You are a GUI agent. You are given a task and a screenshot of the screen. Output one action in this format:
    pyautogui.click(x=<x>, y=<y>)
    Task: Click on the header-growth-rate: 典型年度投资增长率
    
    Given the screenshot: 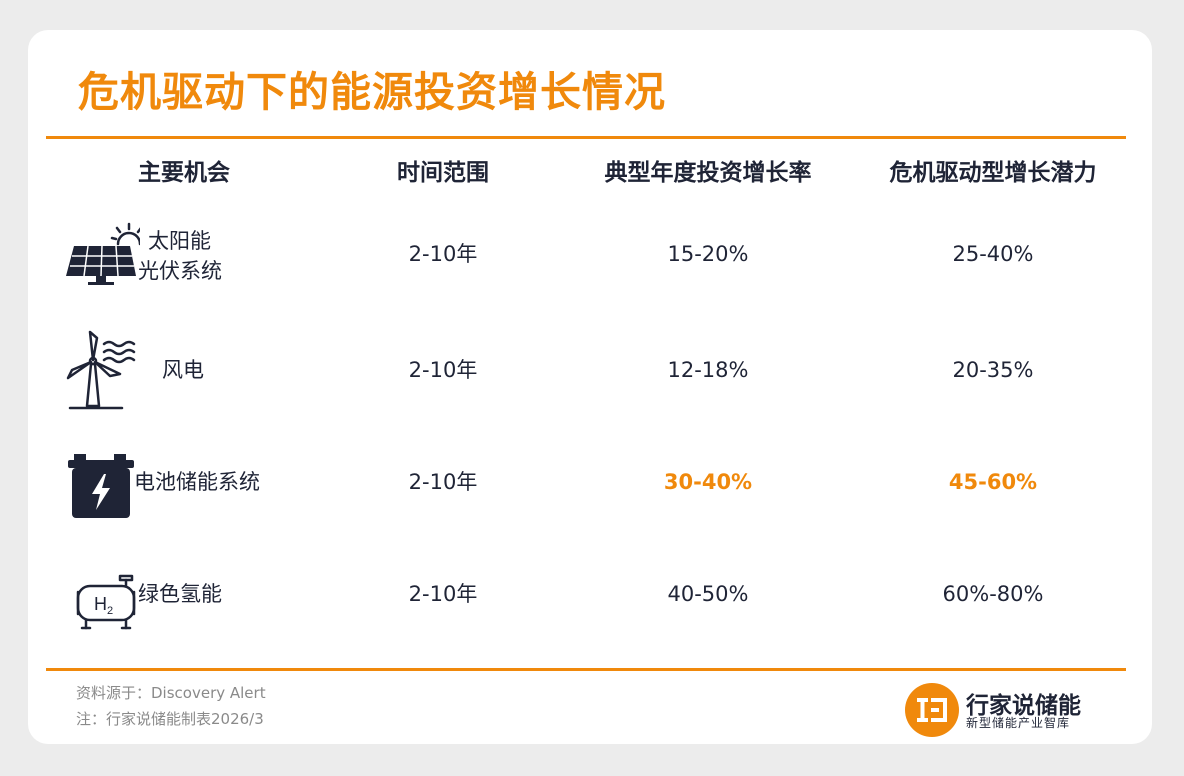 What is the action you would take?
    pyautogui.click(x=708, y=173)
    